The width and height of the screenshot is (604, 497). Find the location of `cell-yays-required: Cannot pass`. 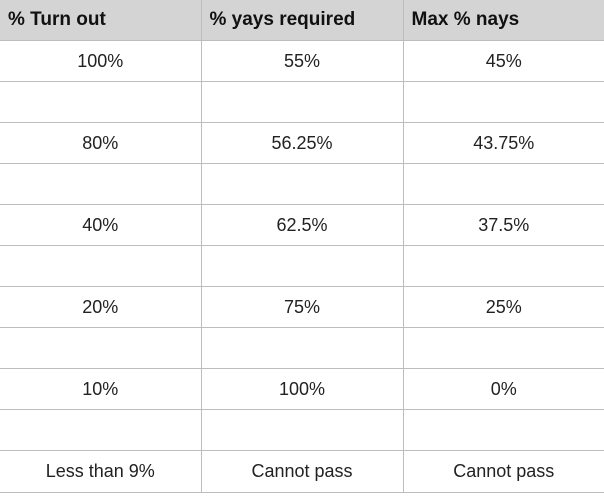

cell-yays-required: Cannot pass is located at coordinates (302, 471).